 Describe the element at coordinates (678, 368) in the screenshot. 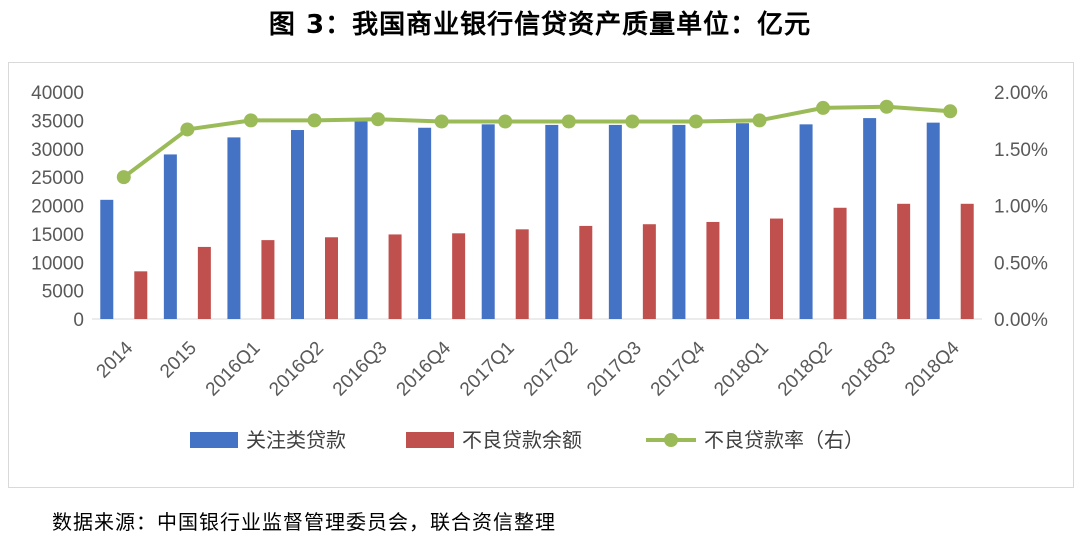

I see `x-axis-tick: 2017Q4` at that location.